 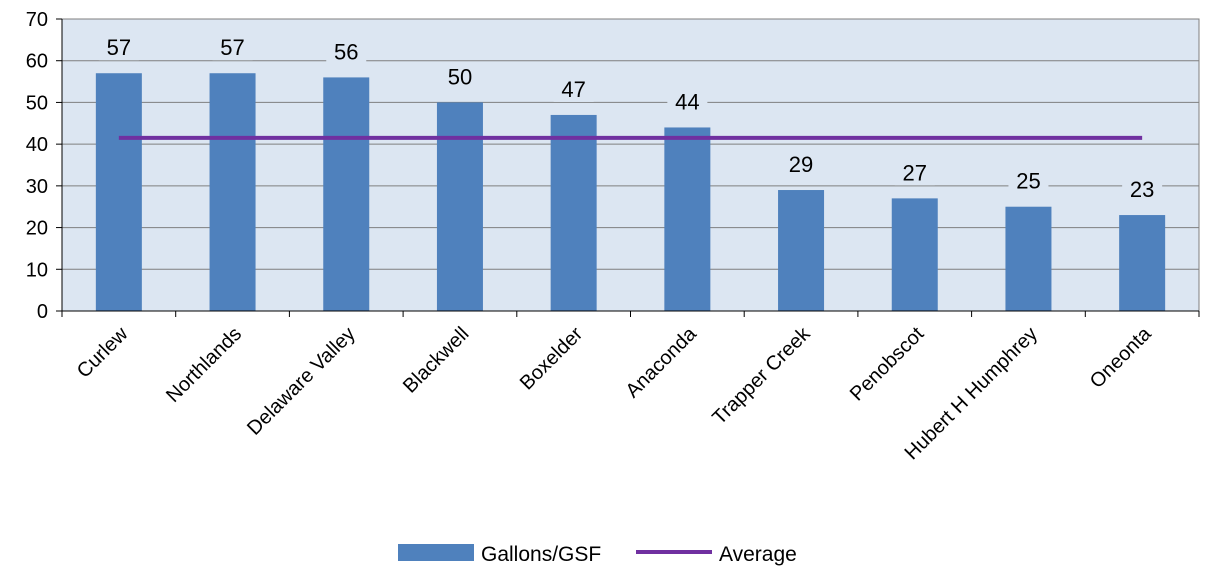 What do you see at coordinates (662, 362) in the screenshot?
I see `x-tick-label: Anaconda` at bounding box center [662, 362].